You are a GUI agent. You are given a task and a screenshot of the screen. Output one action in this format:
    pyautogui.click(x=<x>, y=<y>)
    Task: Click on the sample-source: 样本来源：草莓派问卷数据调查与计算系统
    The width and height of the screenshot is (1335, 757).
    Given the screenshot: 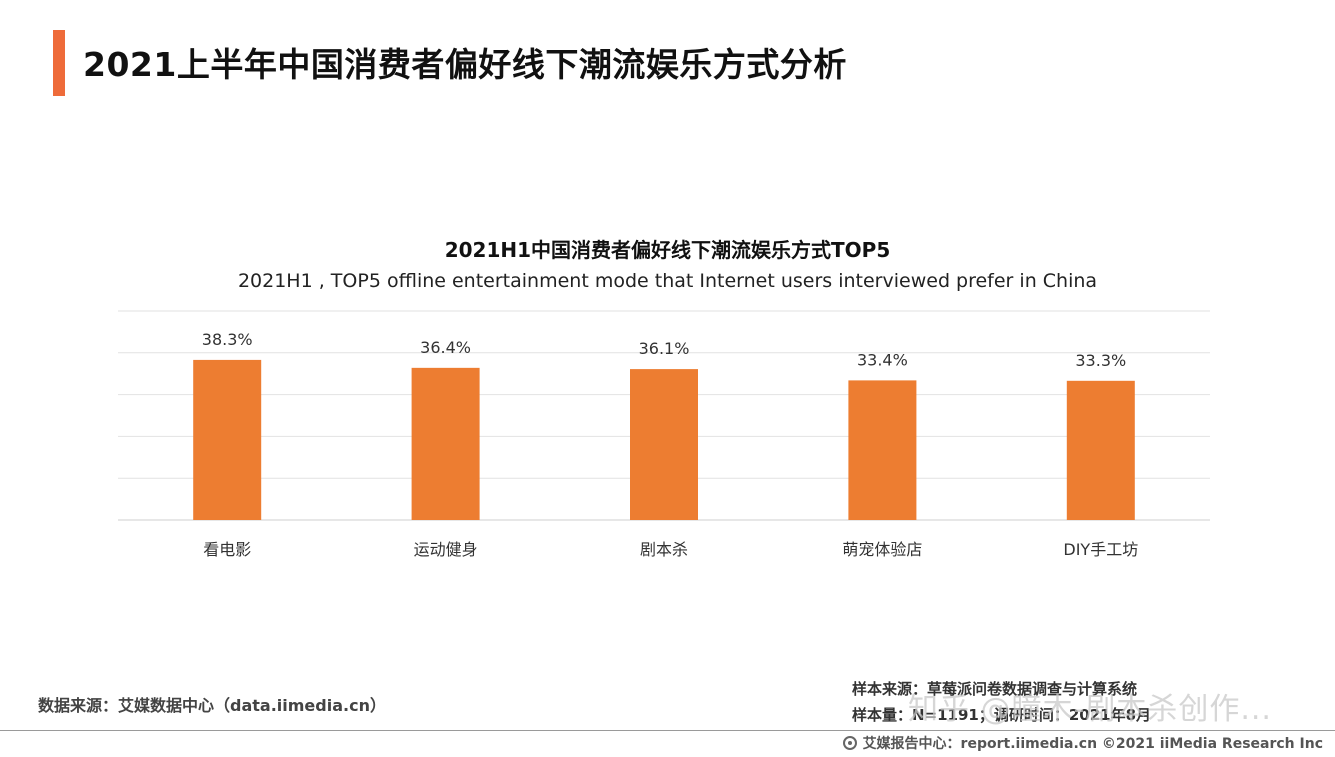 What is the action you would take?
    pyautogui.click(x=995, y=689)
    